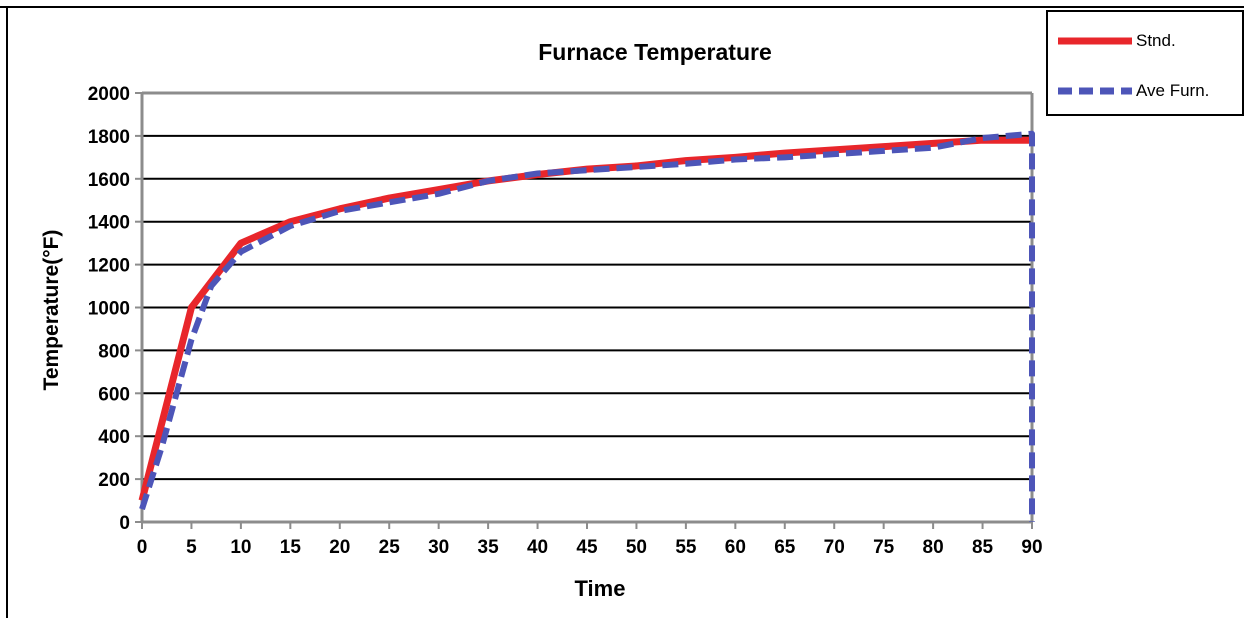 The width and height of the screenshot is (1244, 618). What do you see at coordinates (654, 52) in the screenshot?
I see `chart-title: Furnace Temperature` at bounding box center [654, 52].